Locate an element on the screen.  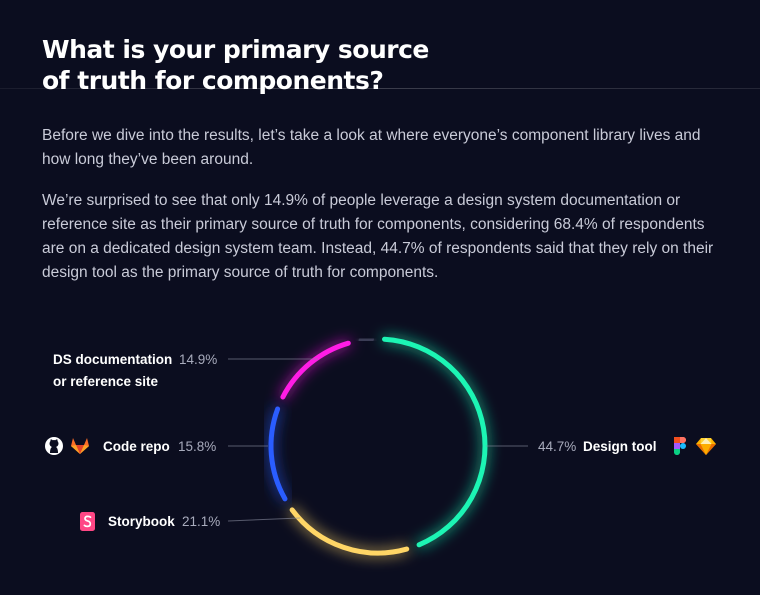
slice-label-ds-docs-line-1: DS documentation is located at coordinates (112, 359).